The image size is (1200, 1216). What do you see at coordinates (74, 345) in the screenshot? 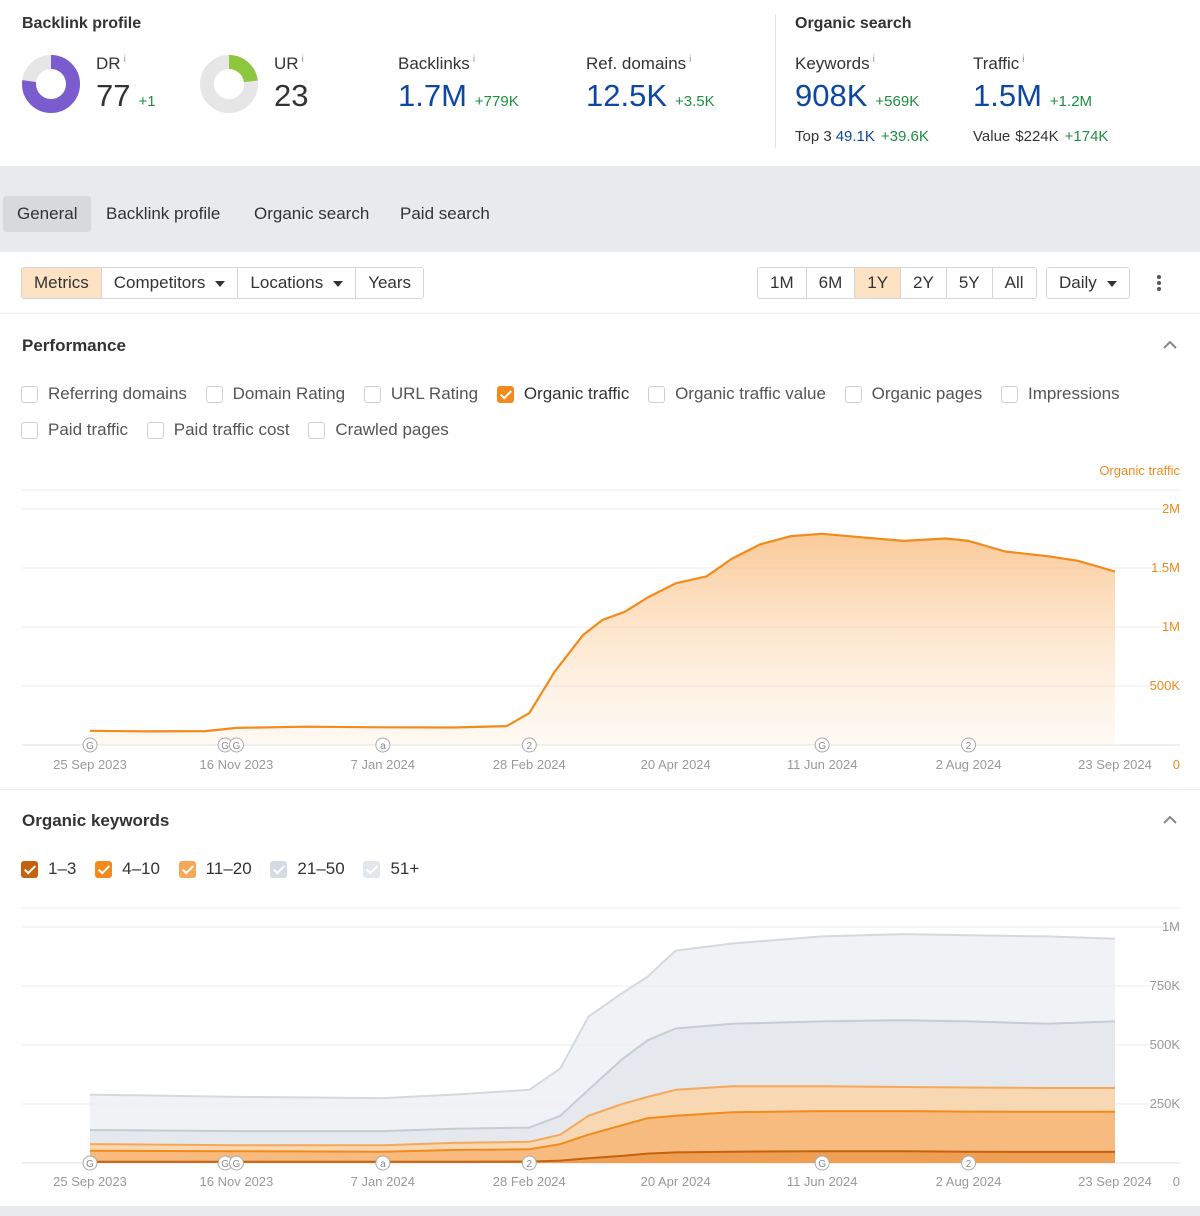
I see `performance-title: Performance` at bounding box center [74, 345].